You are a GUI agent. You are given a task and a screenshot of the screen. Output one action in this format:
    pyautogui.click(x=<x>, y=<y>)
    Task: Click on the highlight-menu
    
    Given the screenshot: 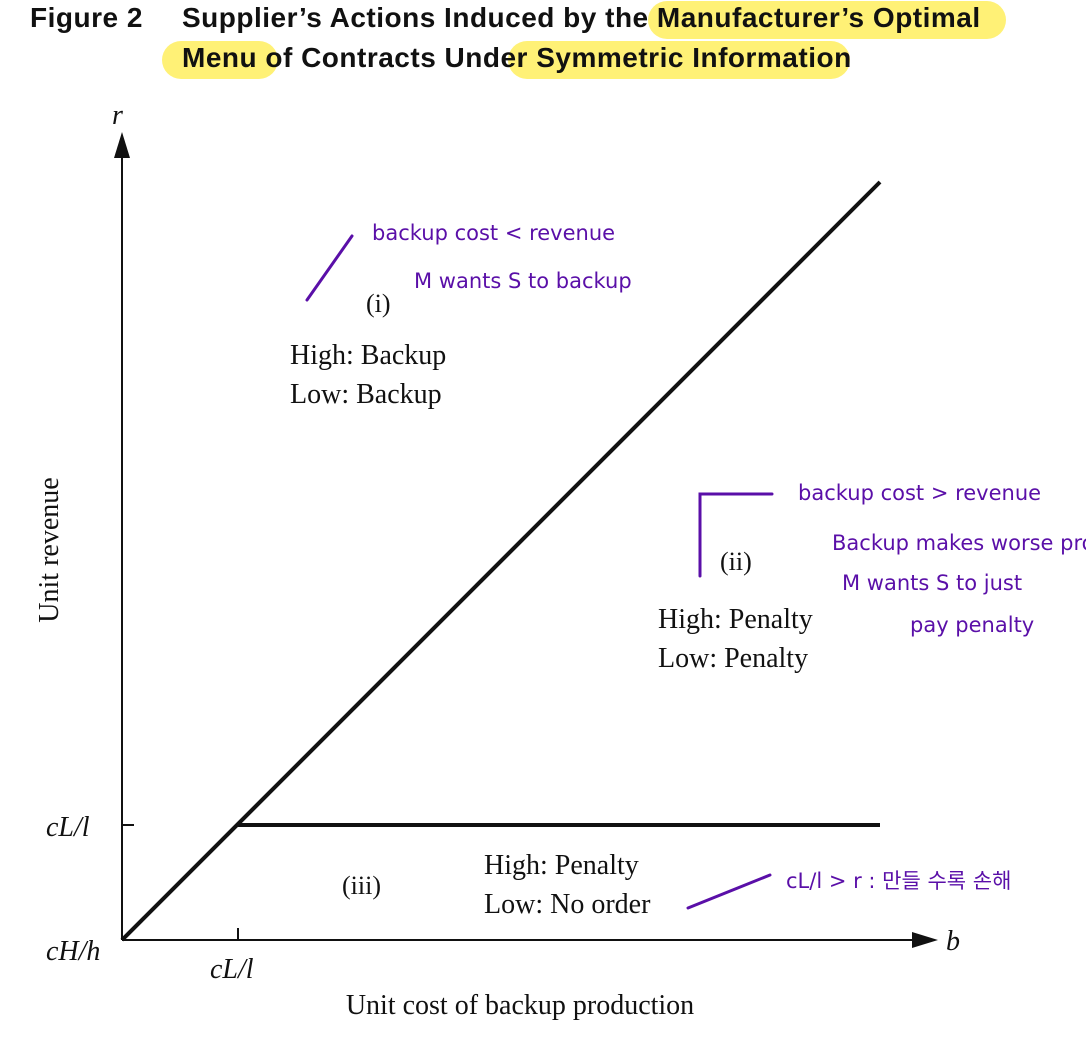 What is the action you would take?
    pyautogui.click(x=220, y=60)
    